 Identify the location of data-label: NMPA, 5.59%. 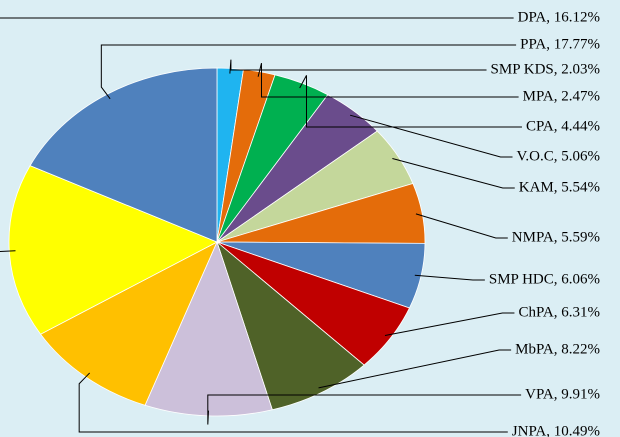
(556, 237).